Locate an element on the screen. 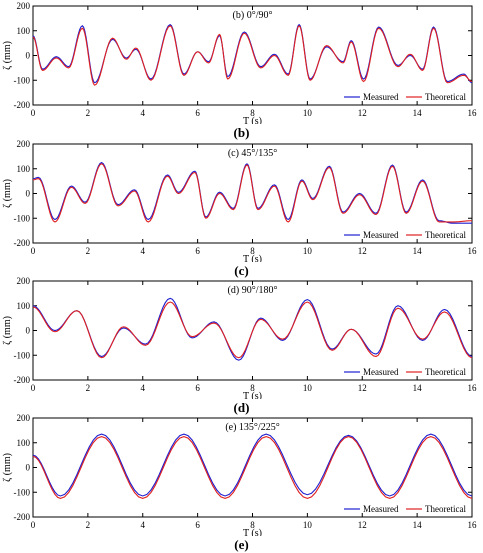  panel-caption: (e) is located at coordinates (241, 544).